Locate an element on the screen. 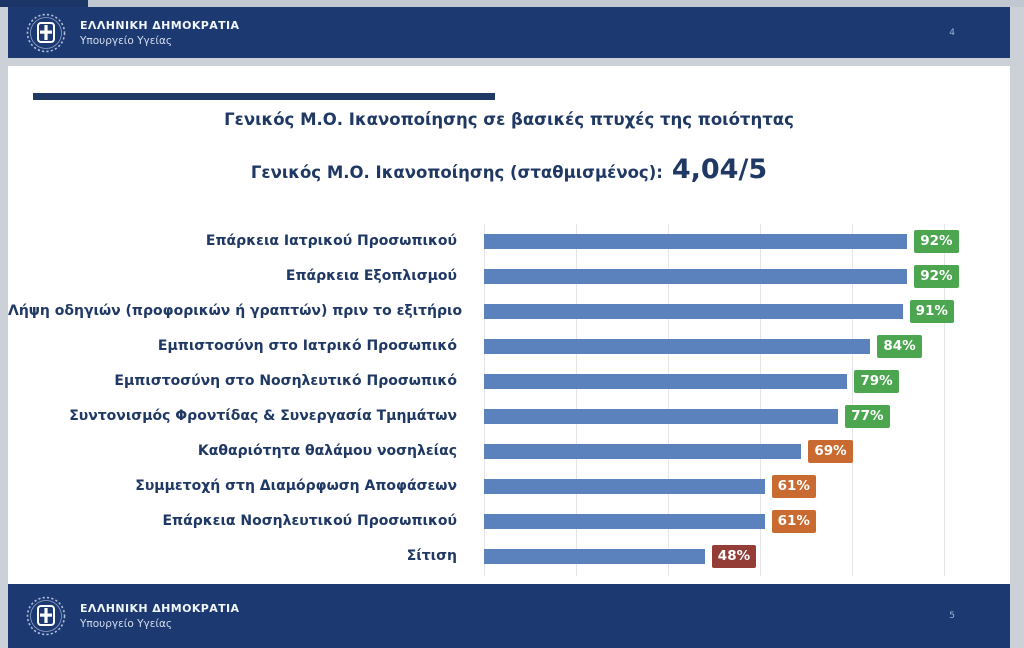  category-label: Εμπιστοσύνη στο Ιατρικό Προσωπικό is located at coordinates (307, 346).